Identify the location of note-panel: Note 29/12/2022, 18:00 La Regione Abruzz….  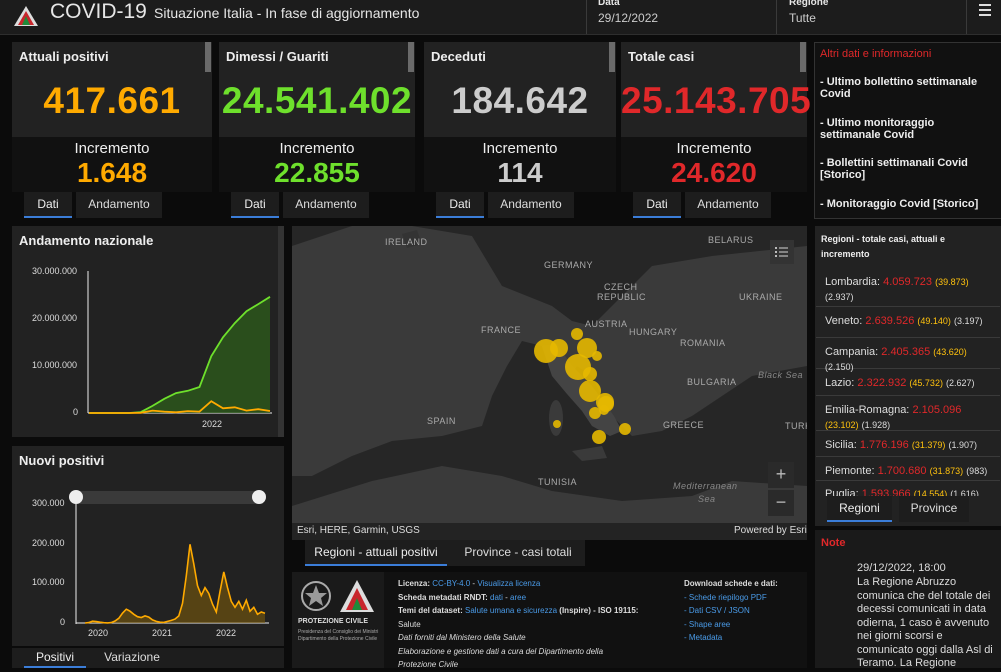
(908, 599).